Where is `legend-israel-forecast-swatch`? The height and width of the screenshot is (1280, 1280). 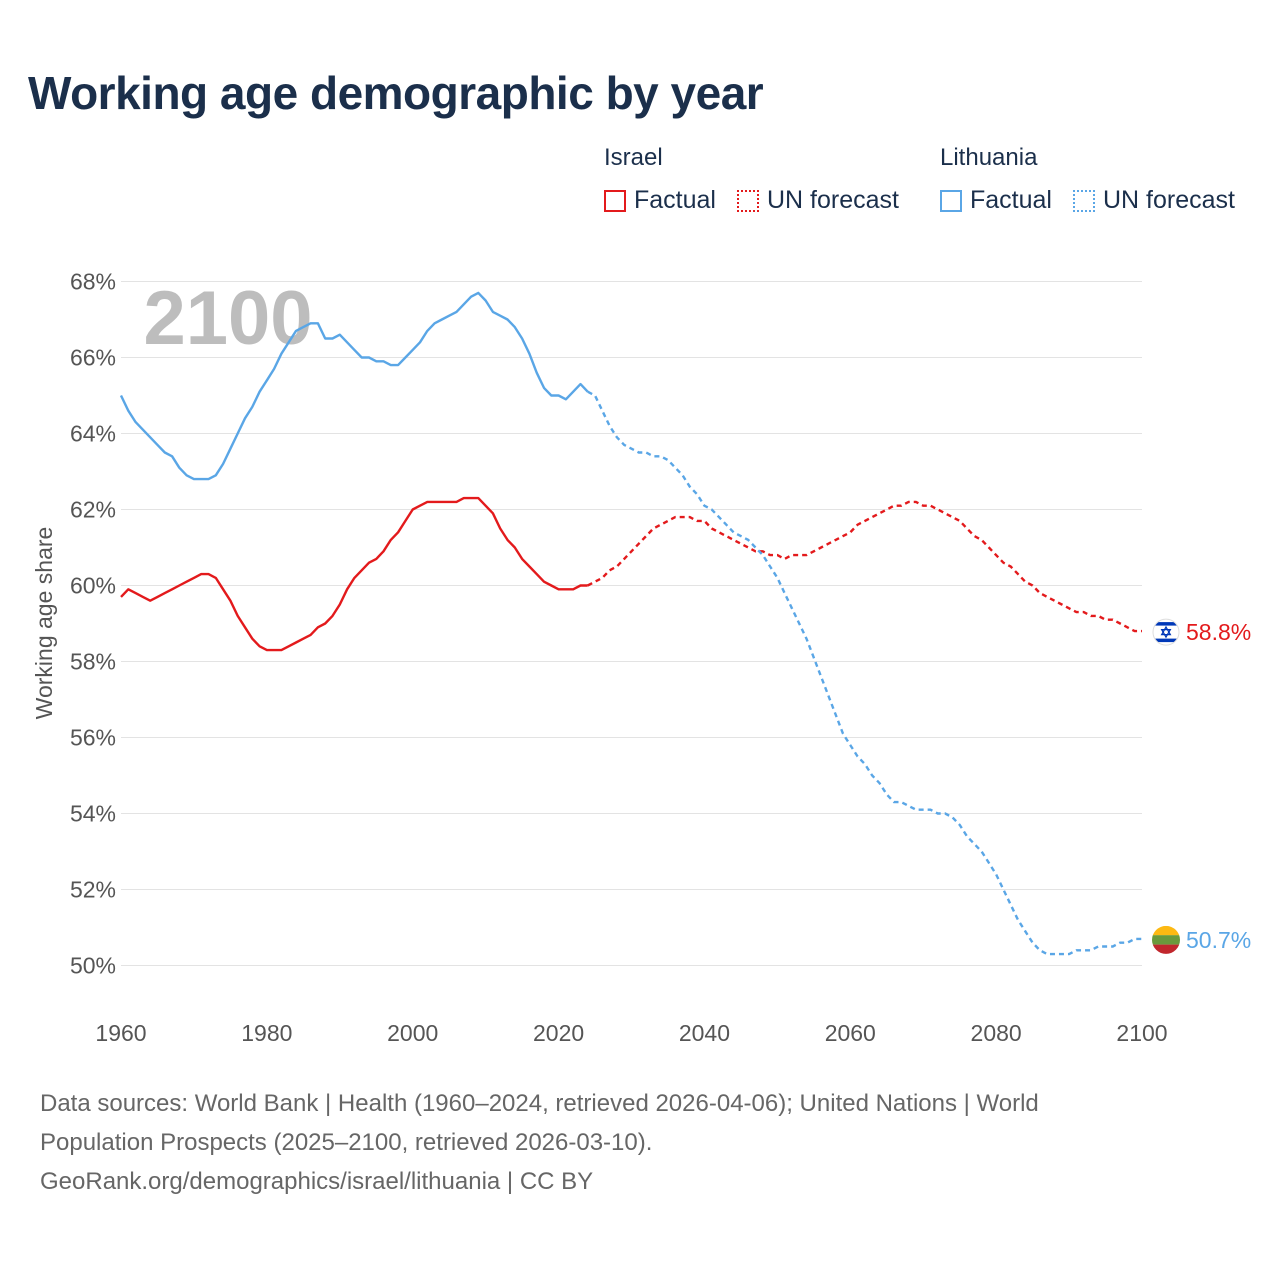
legend-israel-forecast-swatch is located at coordinates (748, 200).